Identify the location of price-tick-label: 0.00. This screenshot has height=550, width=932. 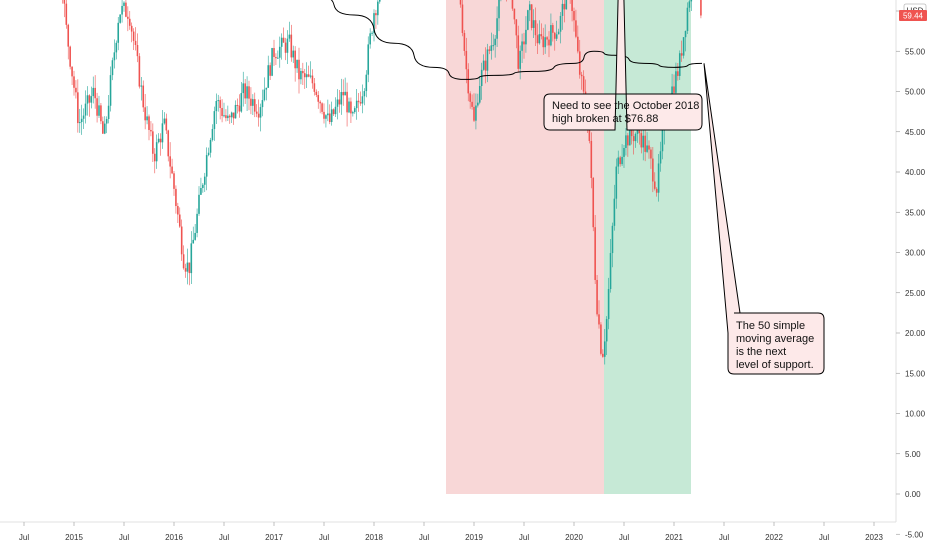
(913, 494).